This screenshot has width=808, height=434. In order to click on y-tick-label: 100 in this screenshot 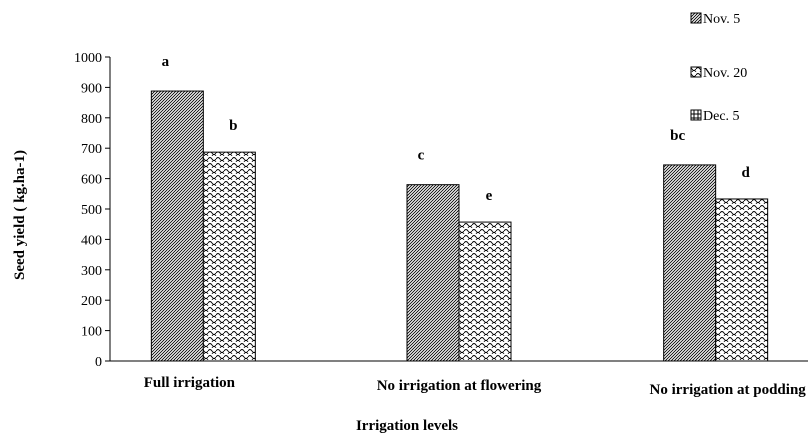, I will do `click(91, 332)`.